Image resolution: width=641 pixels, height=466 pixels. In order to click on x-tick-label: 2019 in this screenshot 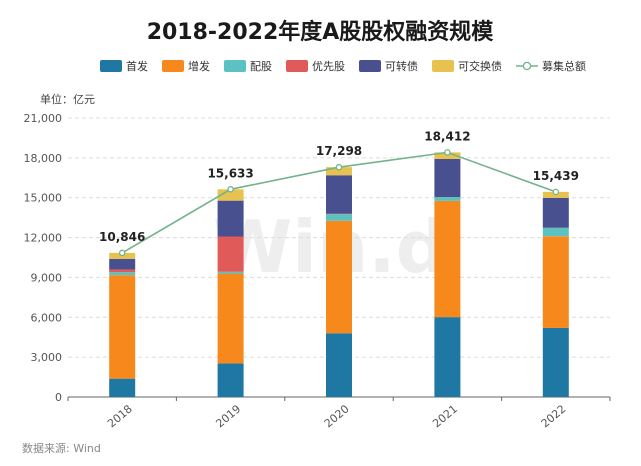, I will do `click(228, 416)`.